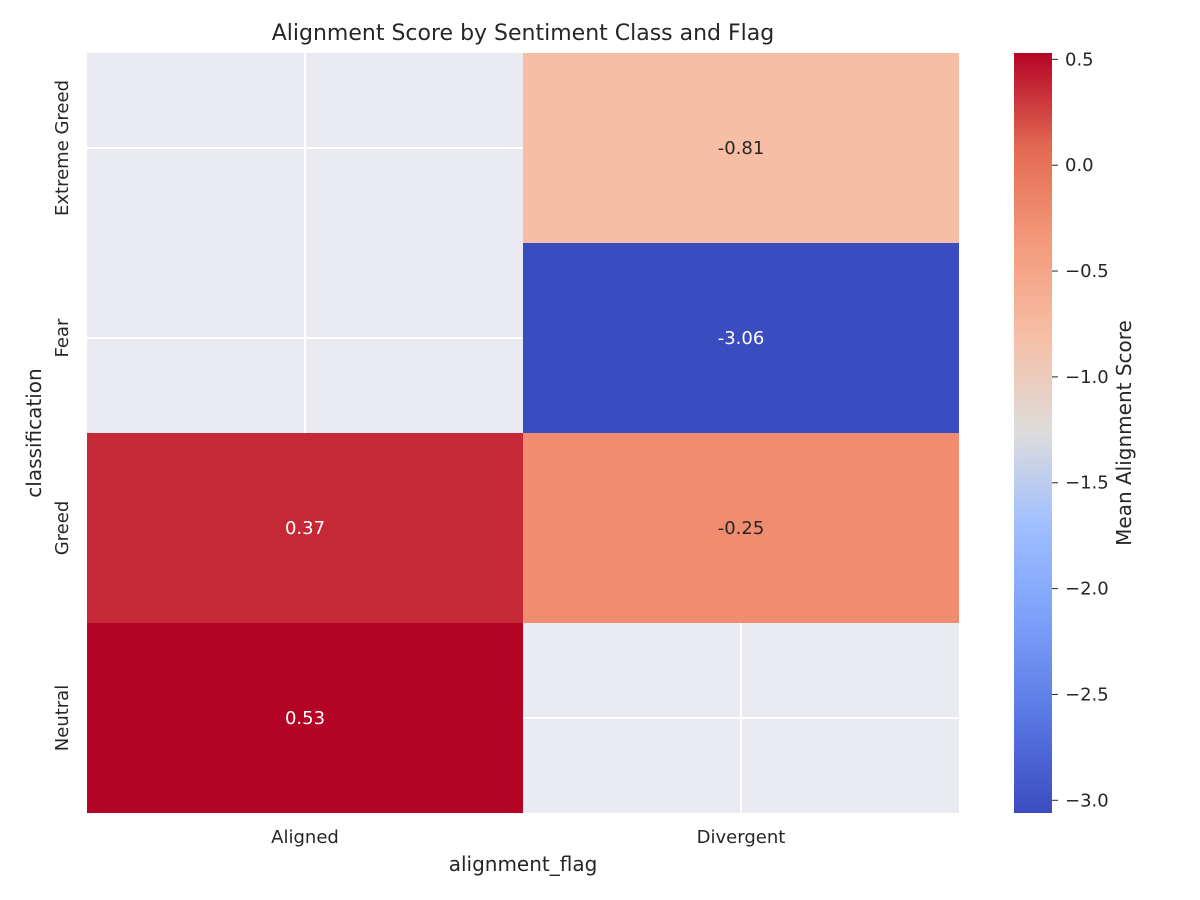 This screenshot has height=900, width=1200. What do you see at coordinates (62, 718) in the screenshot?
I see `y-tick-label: Neutral` at bounding box center [62, 718].